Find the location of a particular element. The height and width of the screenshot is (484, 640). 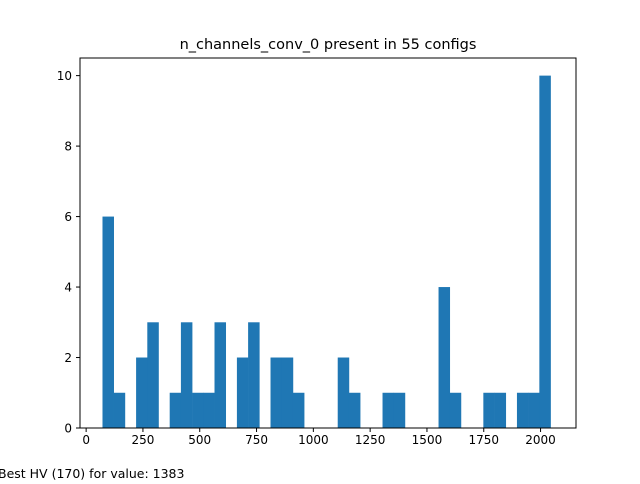

best-hv-note: Best HV (170) for value: 1383 is located at coordinates (92, 473).